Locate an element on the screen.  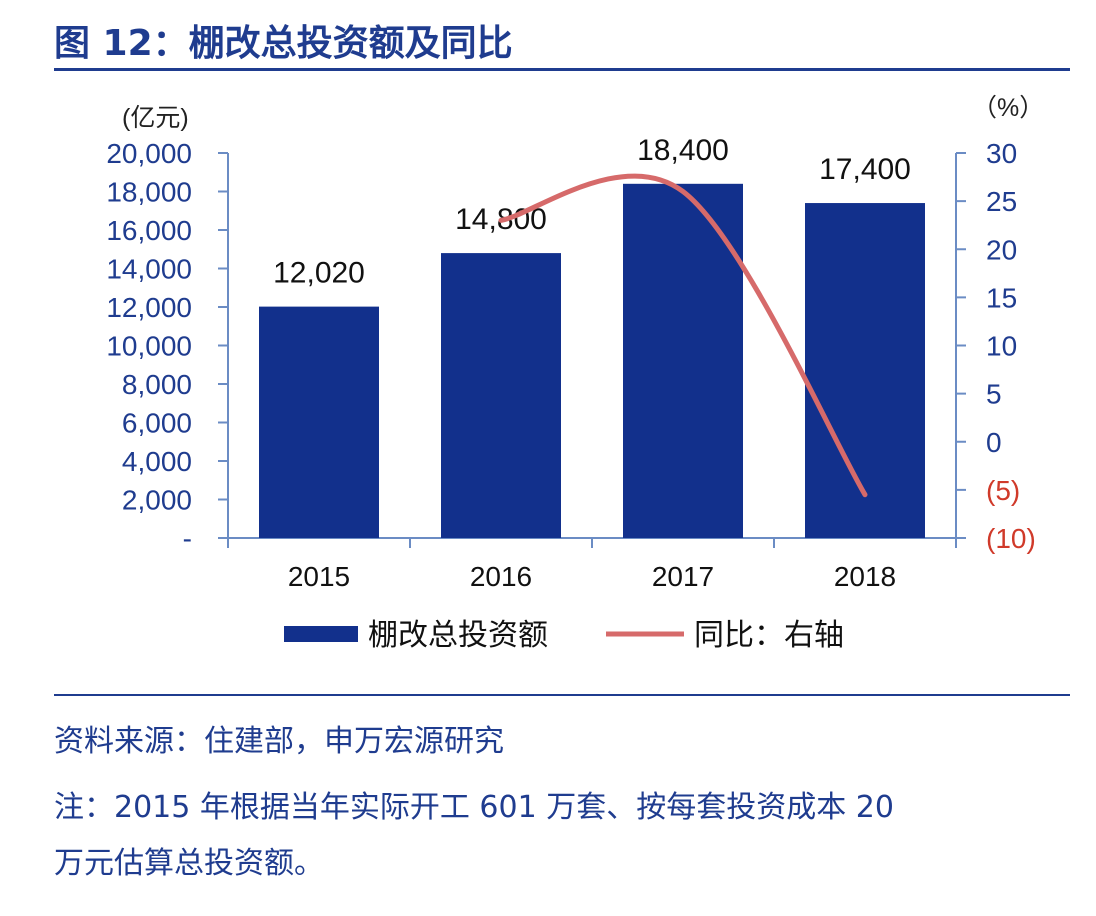
data-label: 12,020 is located at coordinates (319, 273).